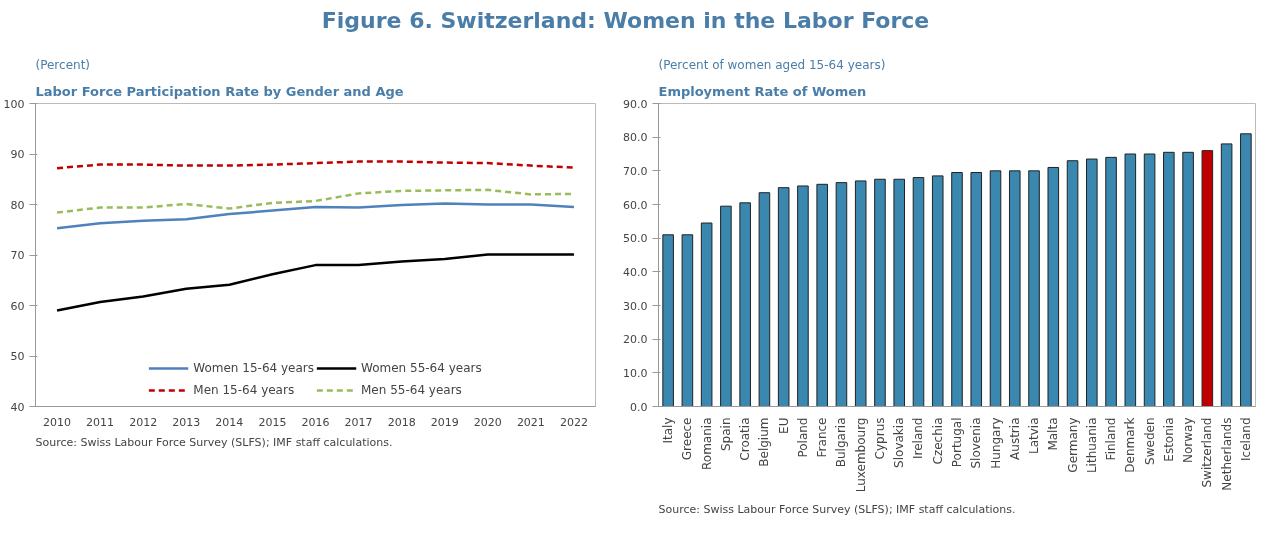 The height and width of the screenshot is (542, 1268). I want to click on y-tick-label: 10.0, so click(635, 373).